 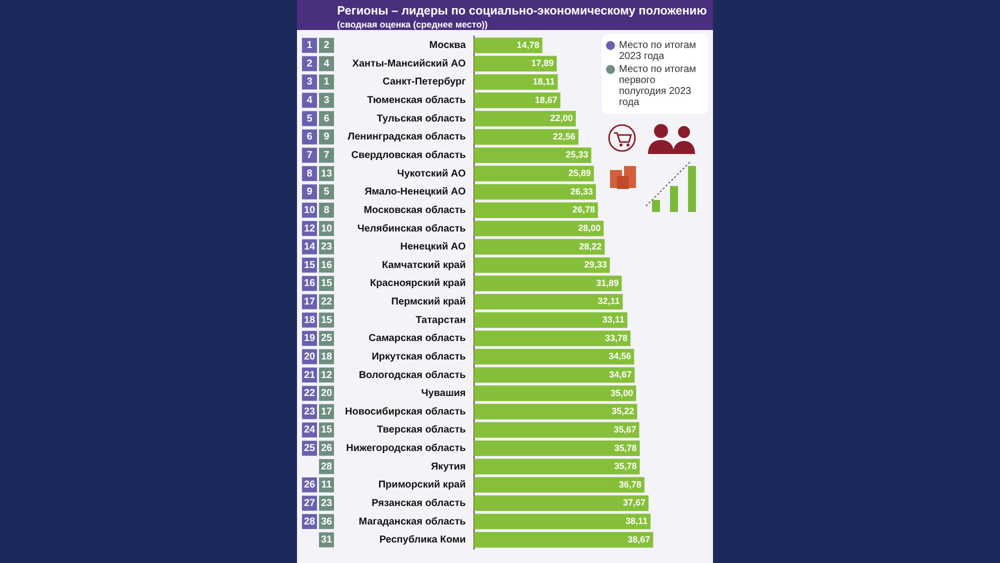 I want to click on text: 18 15, so click(x=318, y=320).